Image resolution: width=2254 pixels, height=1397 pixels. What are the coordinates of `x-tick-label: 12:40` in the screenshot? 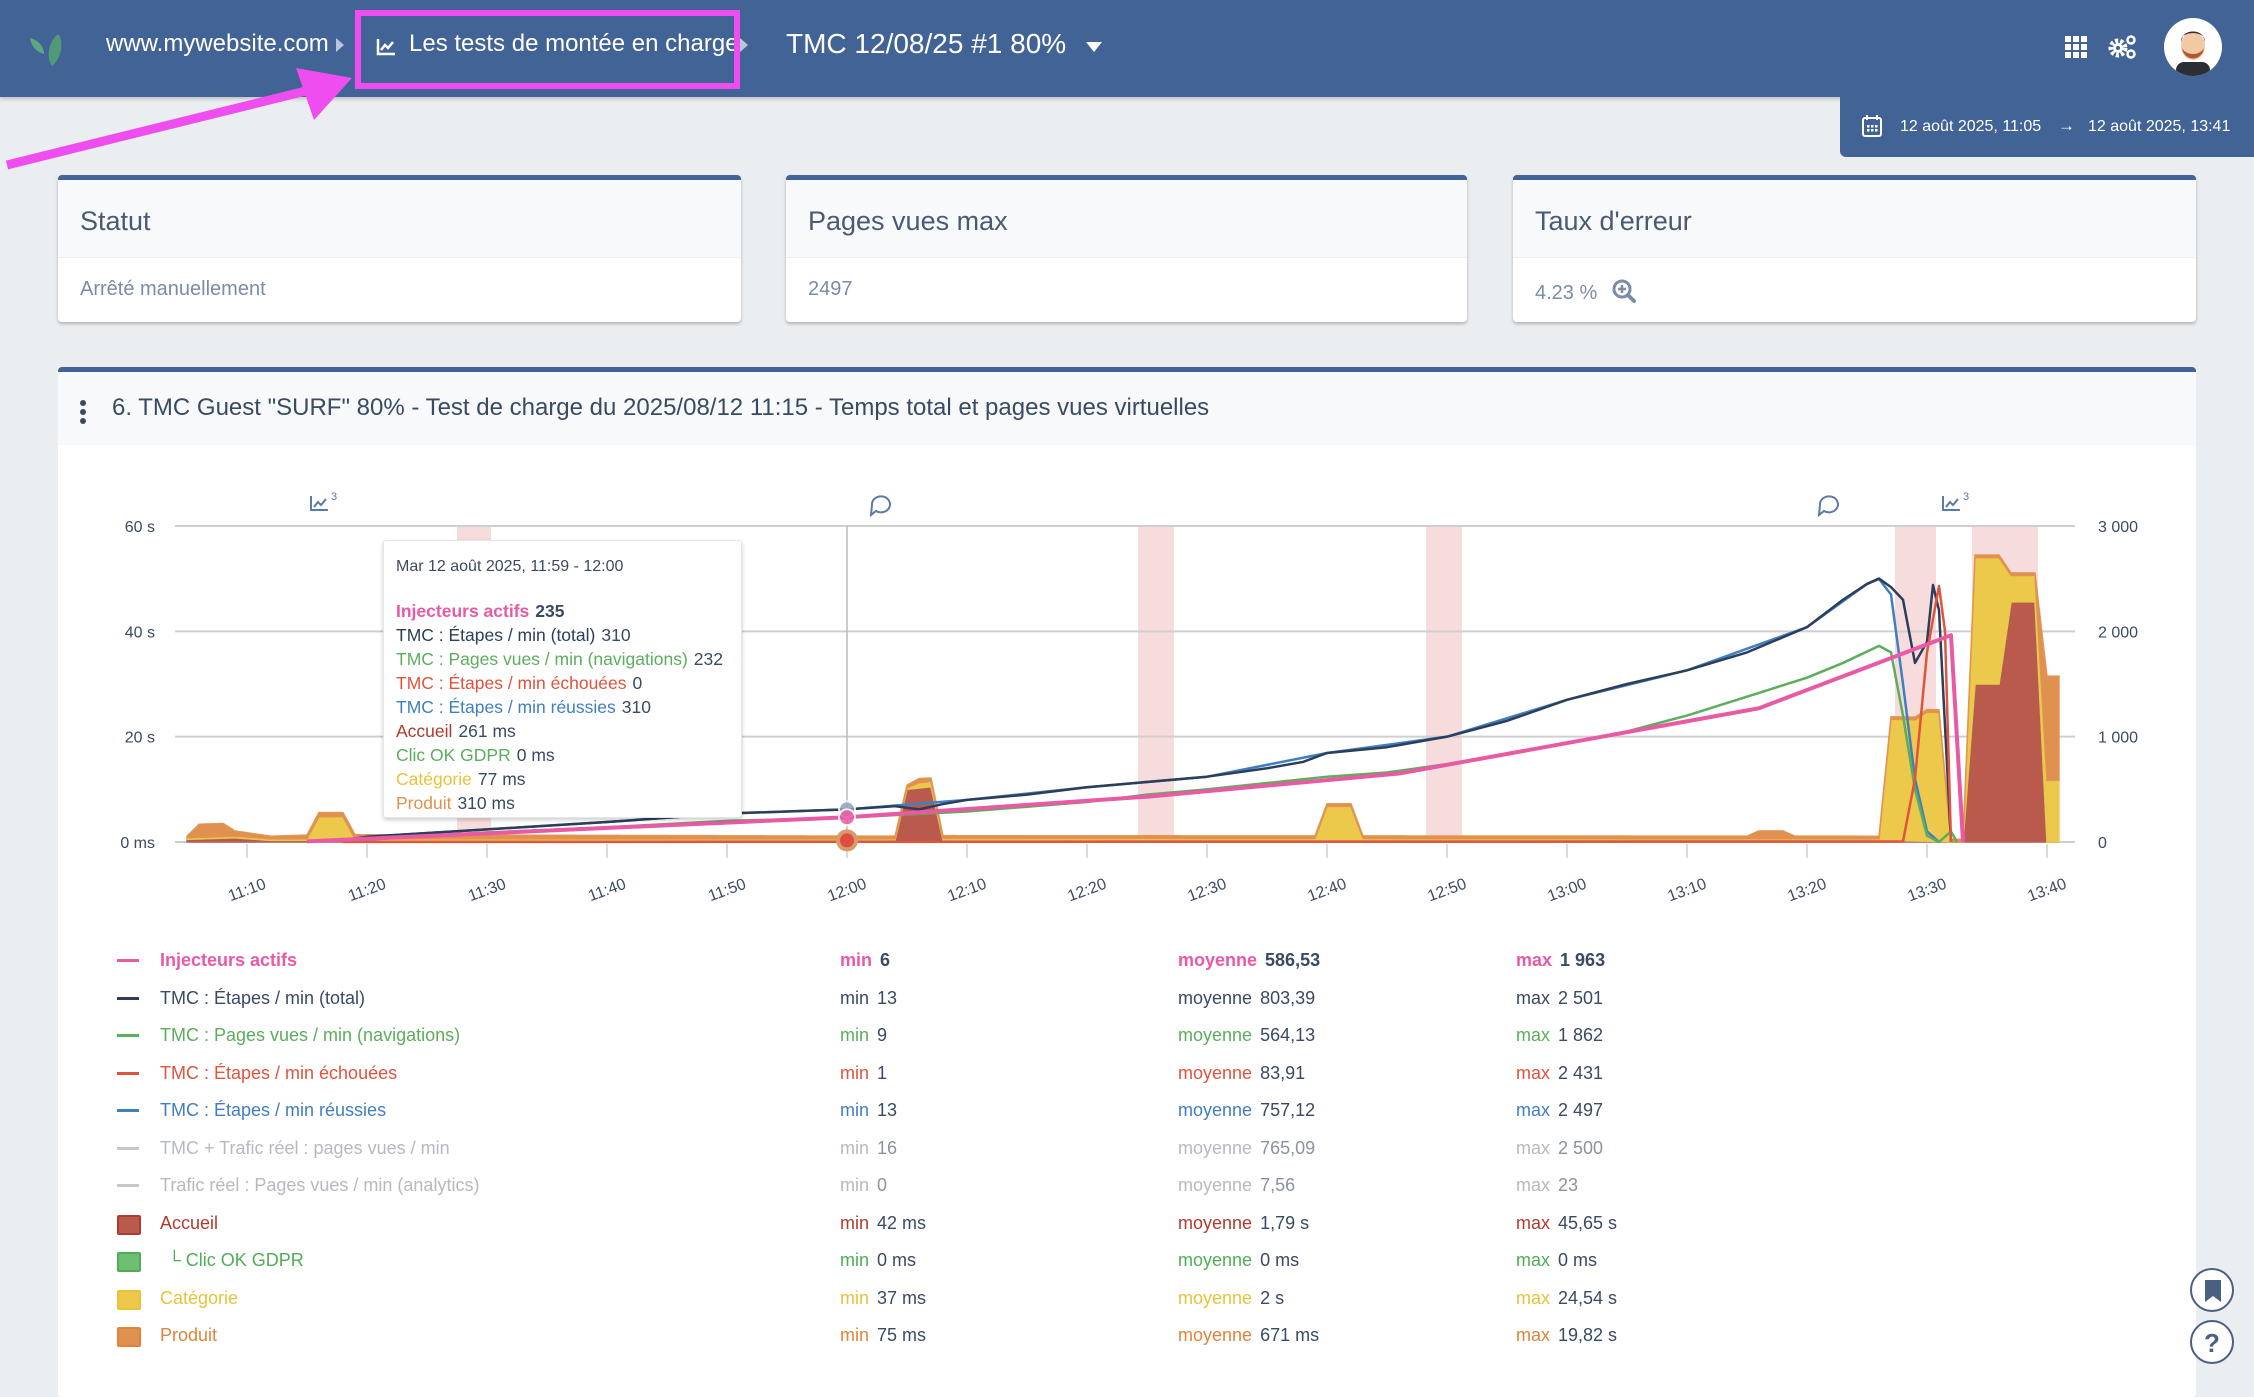 It's located at (1327, 891).